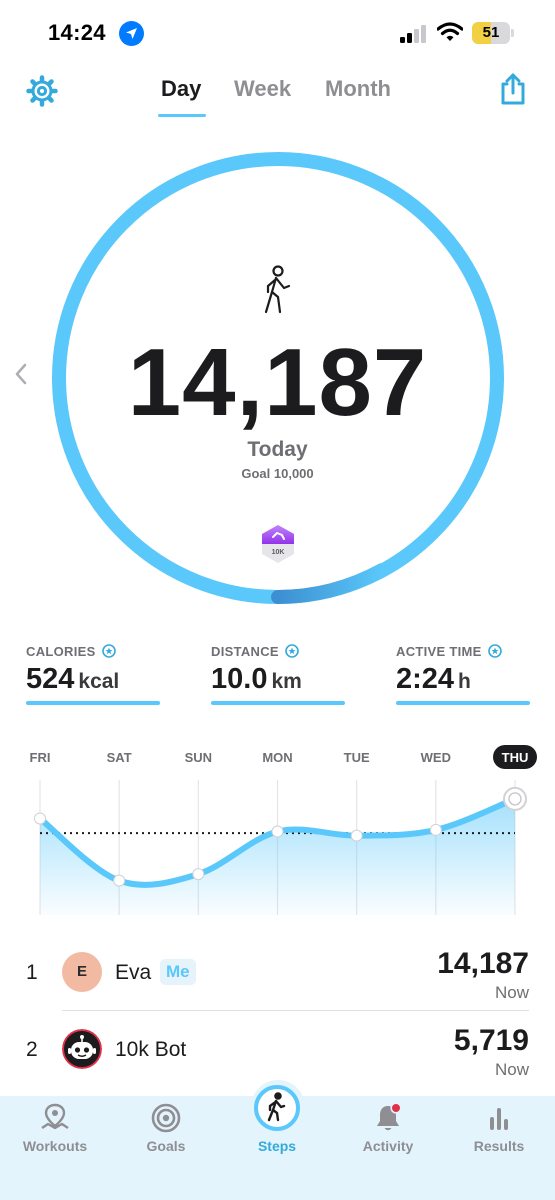 This screenshot has width=555, height=1200. What do you see at coordinates (119, 757) in the screenshot?
I see `day-label: SAT` at bounding box center [119, 757].